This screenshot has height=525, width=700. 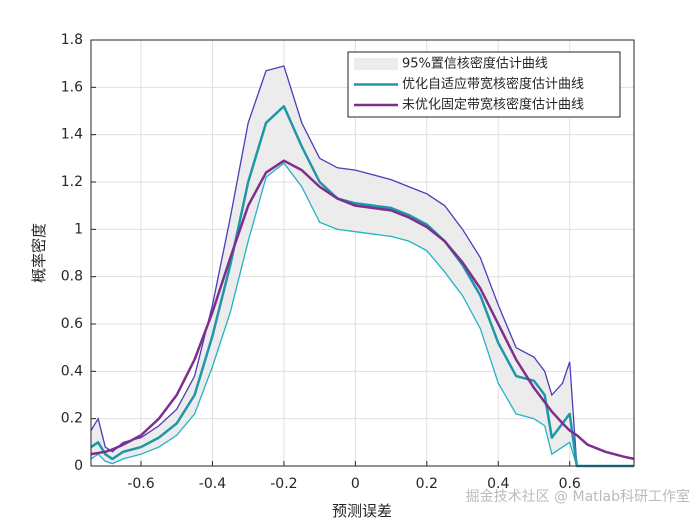 What do you see at coordinates (39, 253) in the screenshot?
I see `y-axis-label: 概率密度` at bounding box center [39, 253].